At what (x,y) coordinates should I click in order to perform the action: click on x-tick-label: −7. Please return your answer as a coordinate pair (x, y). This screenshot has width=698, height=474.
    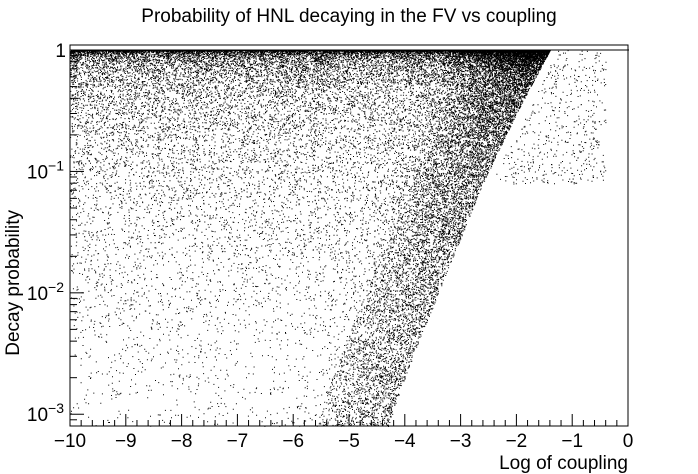
    Looking at the image, I should click on (238, 441).